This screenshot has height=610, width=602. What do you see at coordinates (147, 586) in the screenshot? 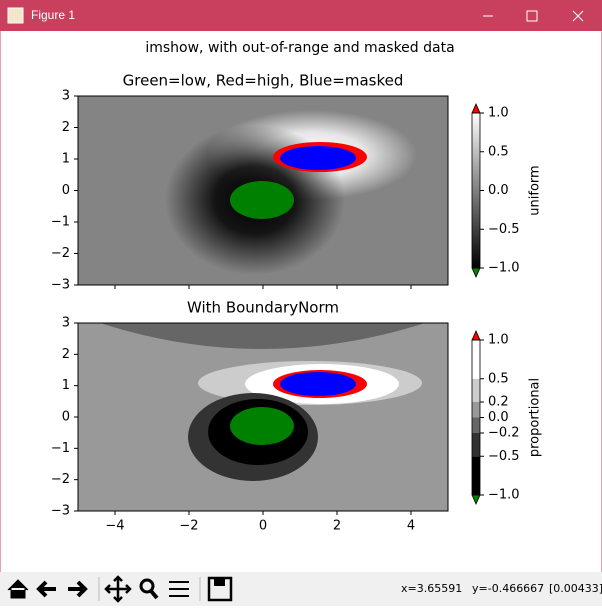
I see `zoom-button` at bounding box center [147, 586].